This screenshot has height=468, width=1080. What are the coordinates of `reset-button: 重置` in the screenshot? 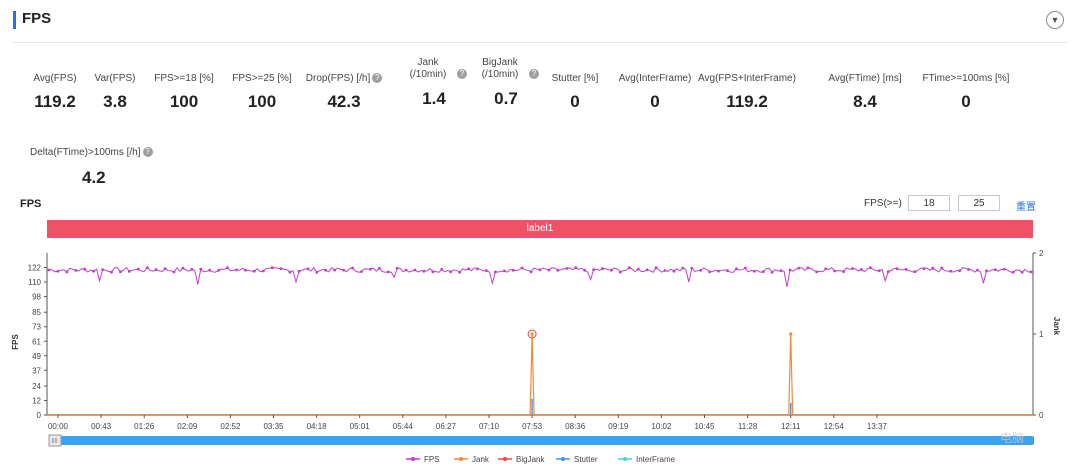 It's located at (1026, 207).